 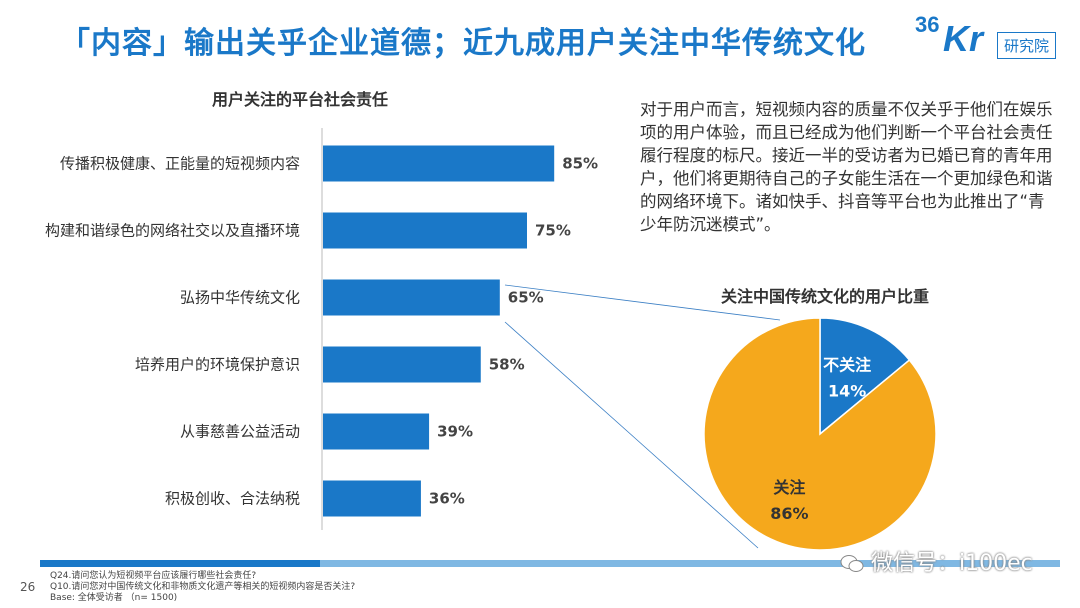 I want to click on page-number: 26, so click(x=28, y=587).